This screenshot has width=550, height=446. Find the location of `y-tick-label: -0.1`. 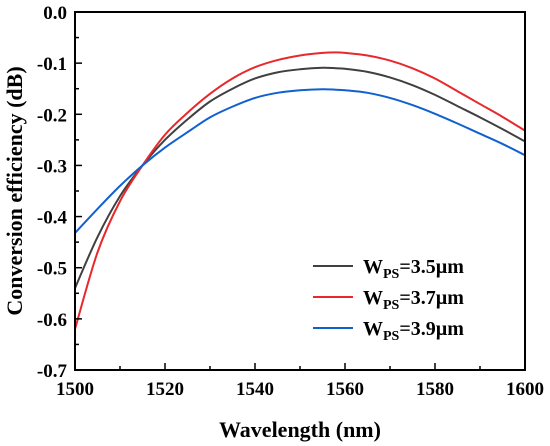

y-tick-label: -0.1 is located at coordinates (52, 64).